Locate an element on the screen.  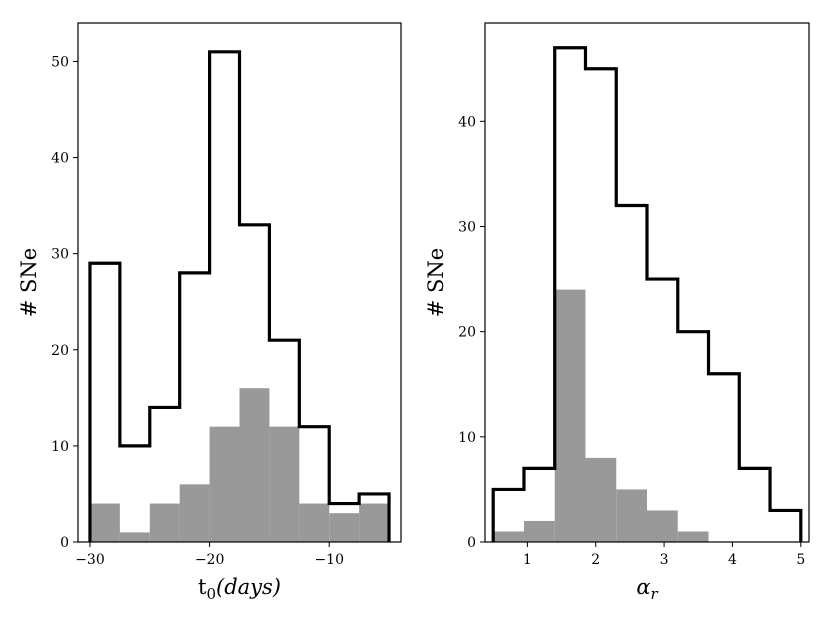
x-tick-label: −20 is located at coordinates (210, 560).